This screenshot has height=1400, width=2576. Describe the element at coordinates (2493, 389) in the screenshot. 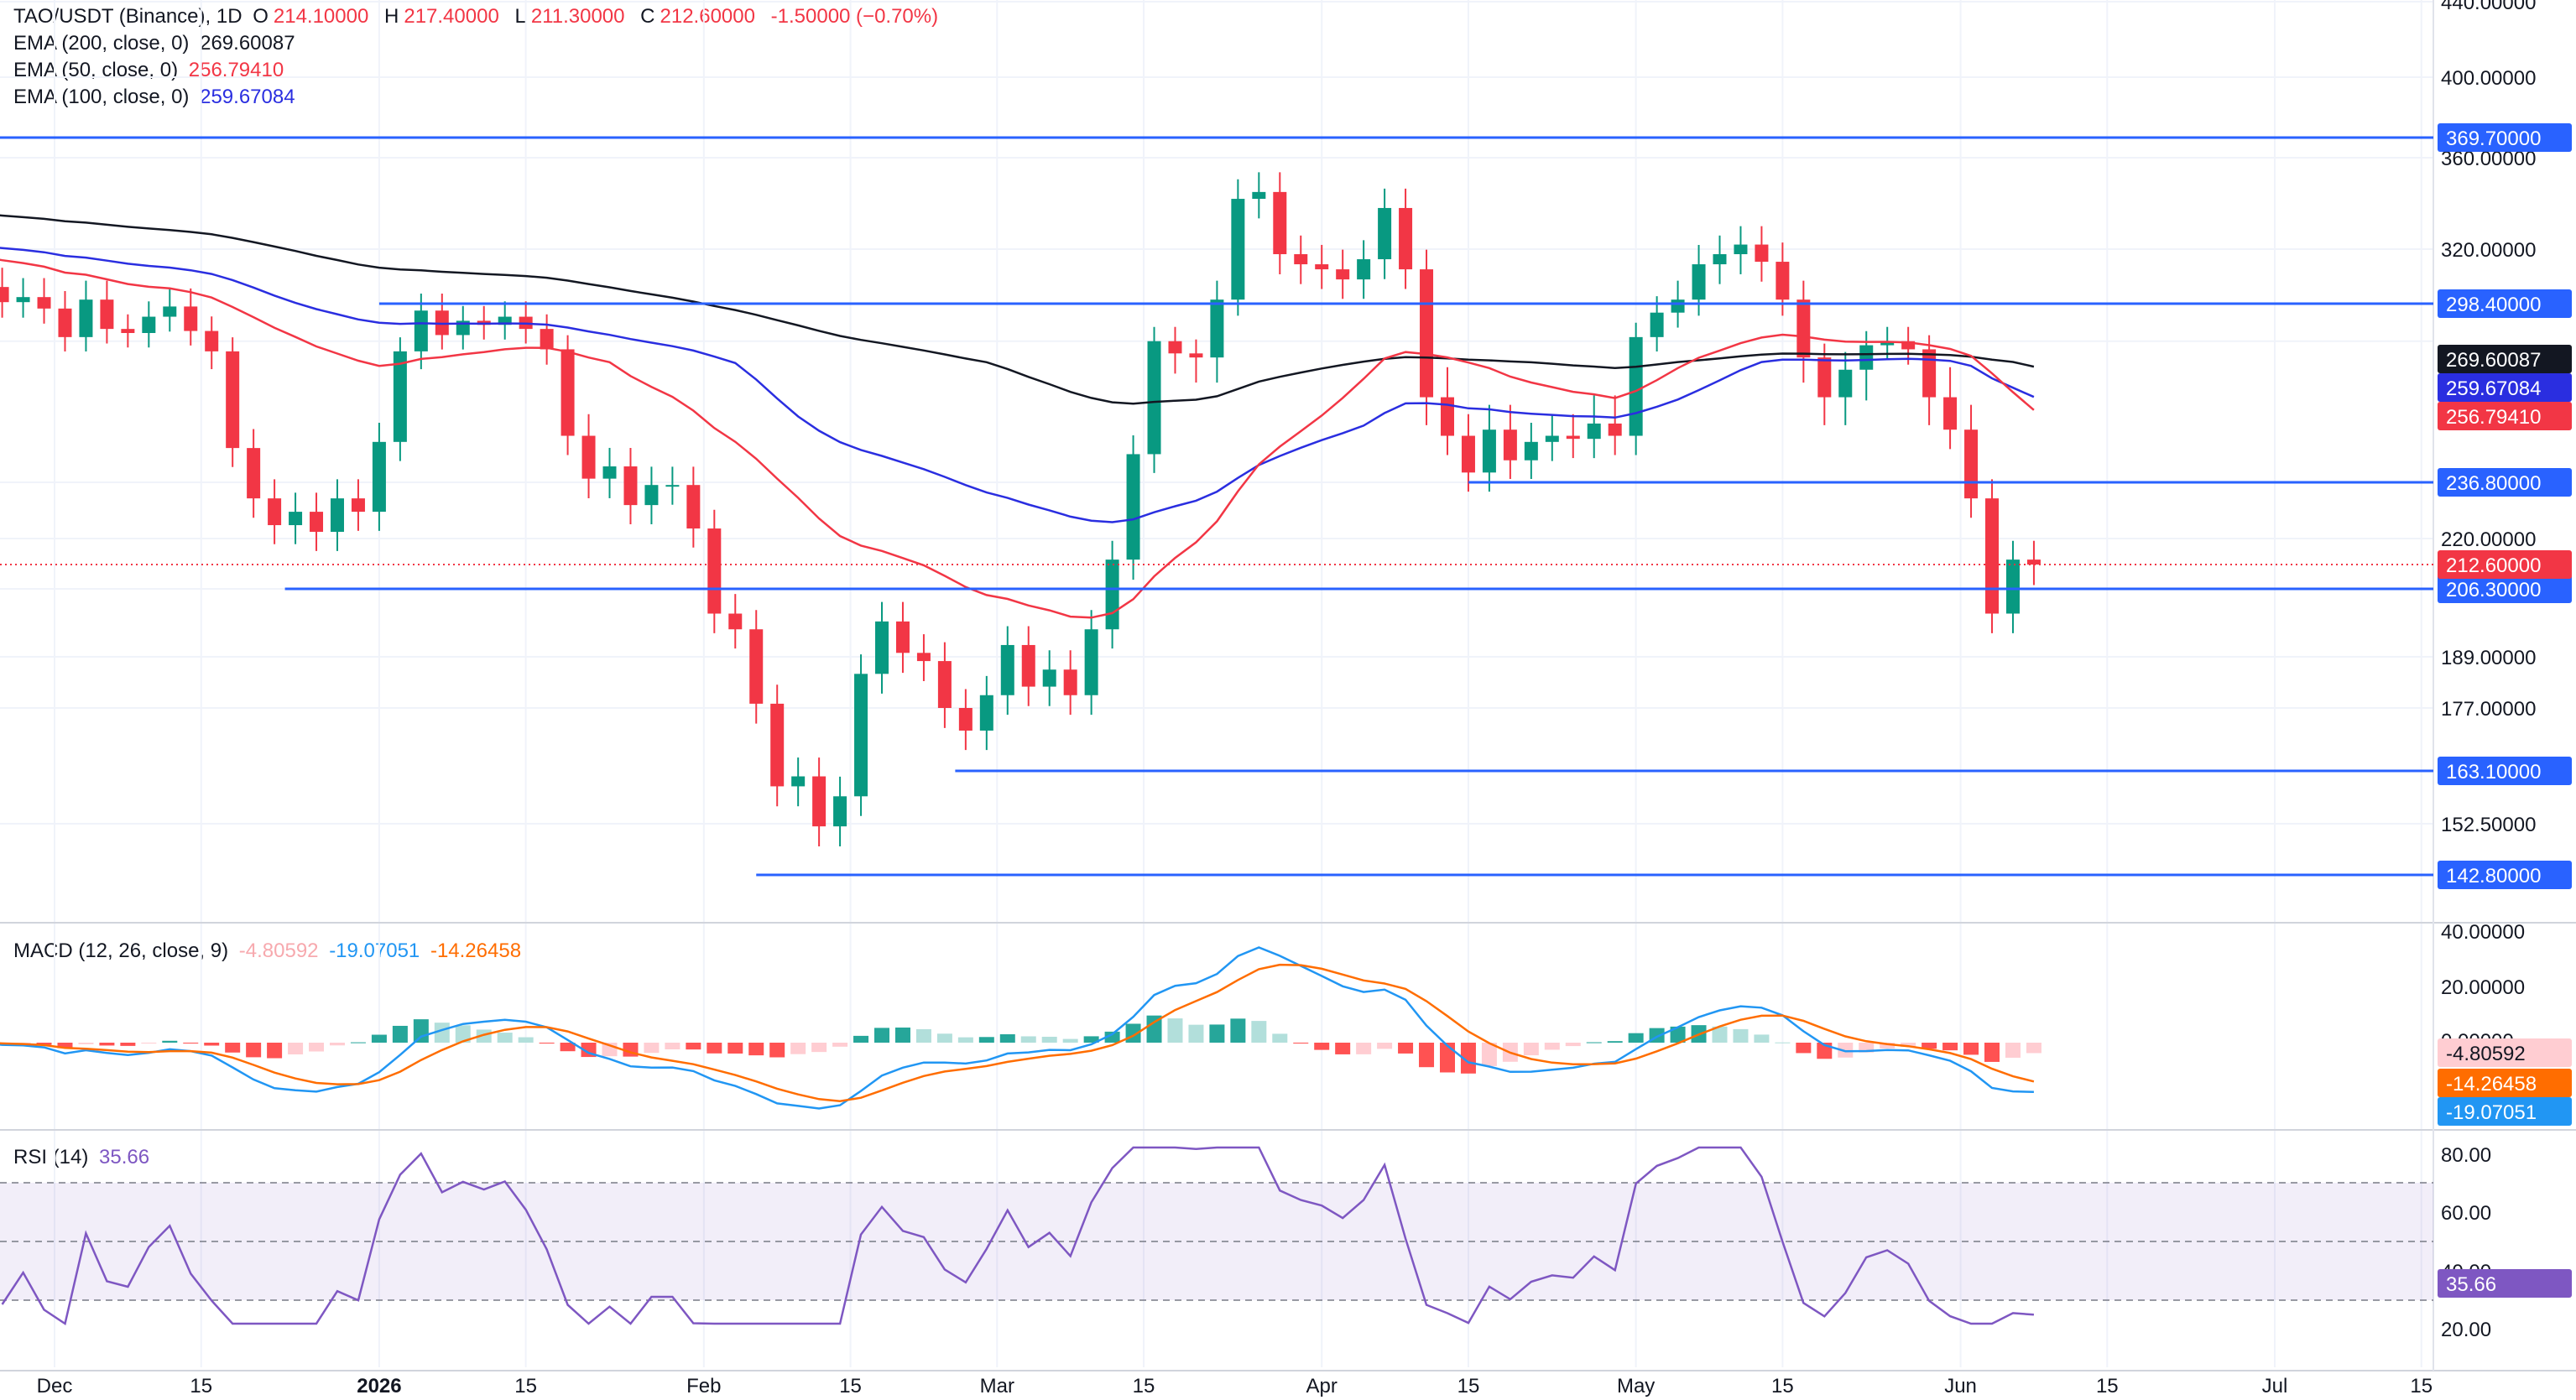

I see `ema100-tag: 259.67084` at that location.